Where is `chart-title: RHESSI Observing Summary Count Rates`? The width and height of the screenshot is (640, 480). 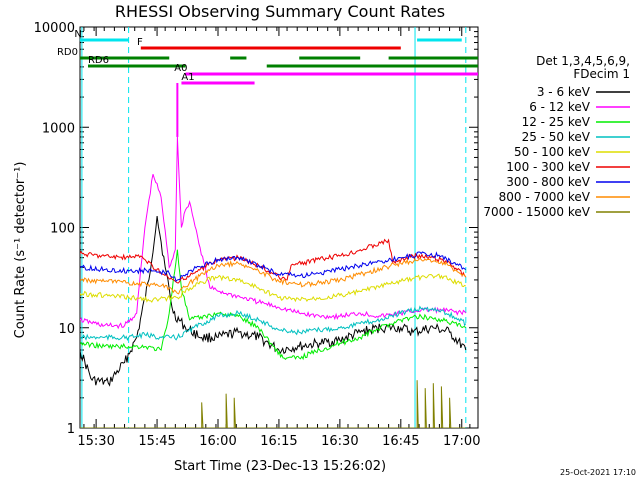 chart-title: RHESSI Observing Summary Count Rates is located at coordinates (280, 11).